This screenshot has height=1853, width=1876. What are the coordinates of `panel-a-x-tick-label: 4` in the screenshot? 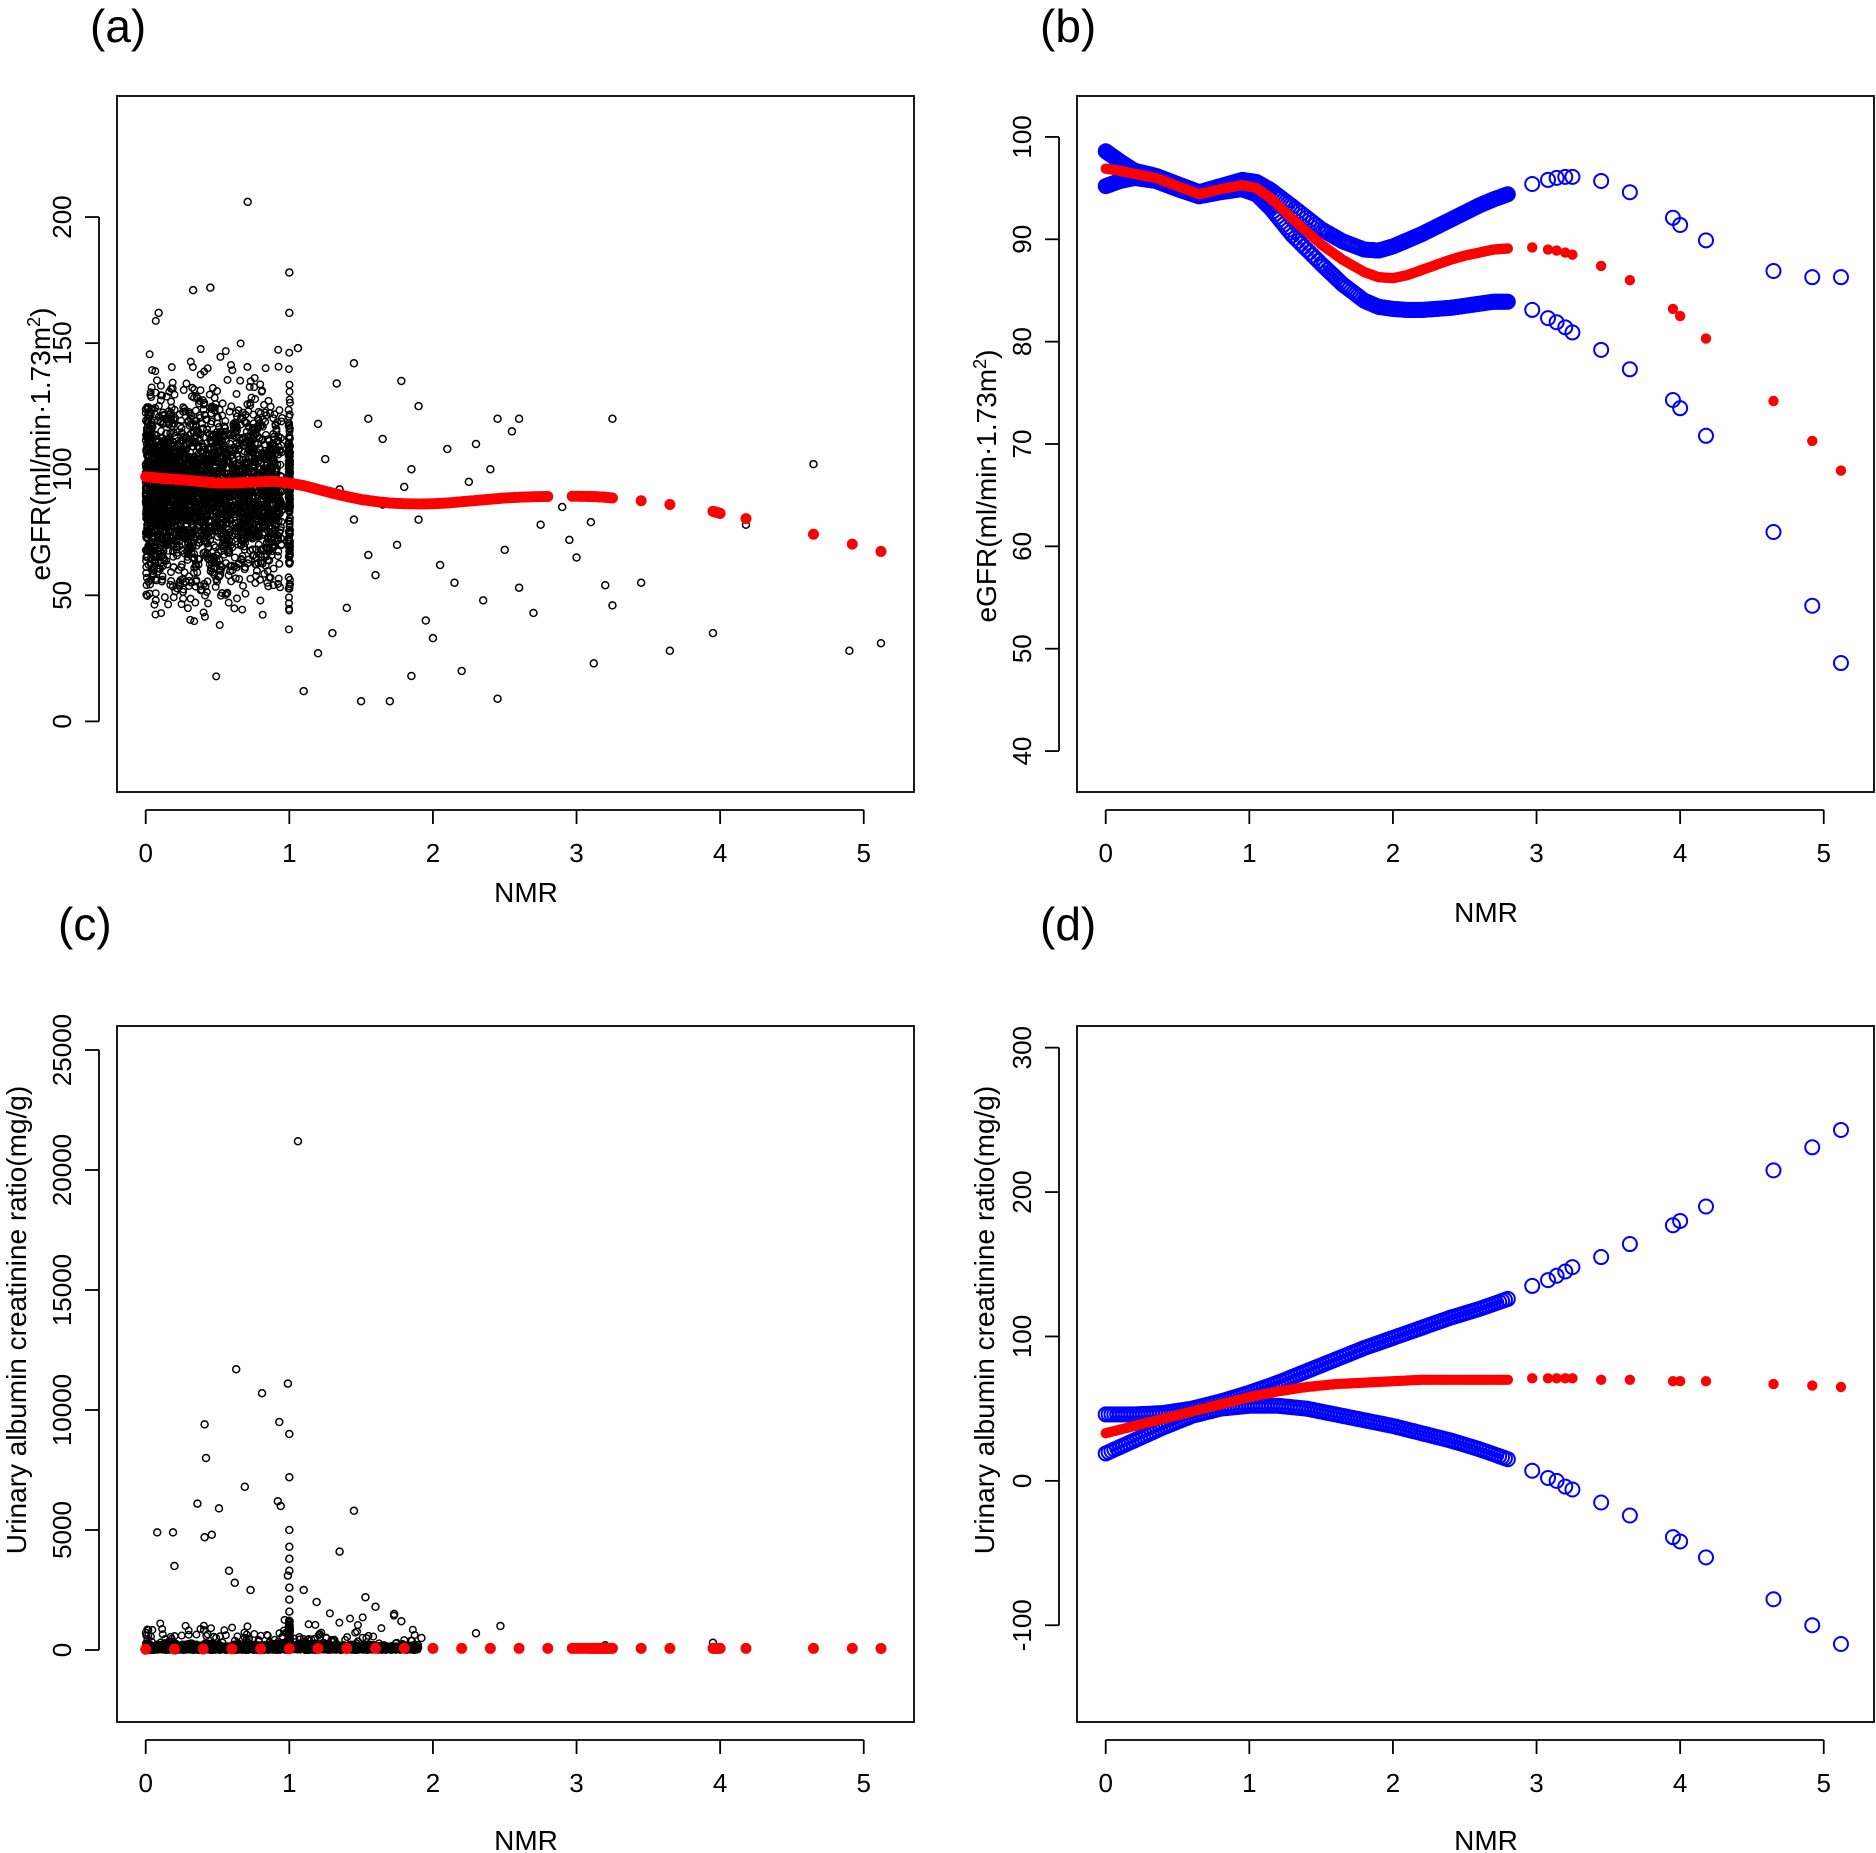 It's located at (720, 853).